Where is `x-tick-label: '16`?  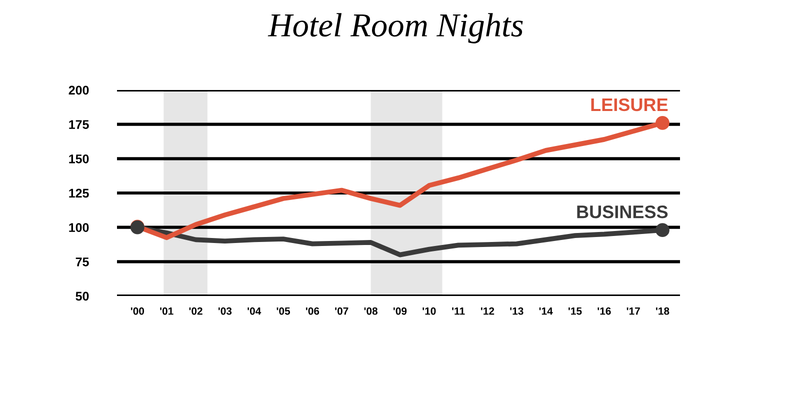
x-tick-label: '16 is located at coordinates (604, 311).